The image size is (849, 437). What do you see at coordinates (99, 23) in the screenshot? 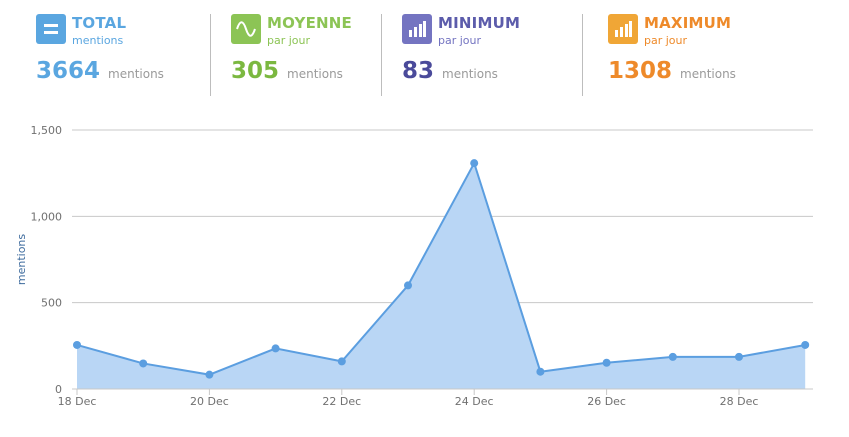
I see `stat-title: TOTAL` at bounding box center [99, 23].